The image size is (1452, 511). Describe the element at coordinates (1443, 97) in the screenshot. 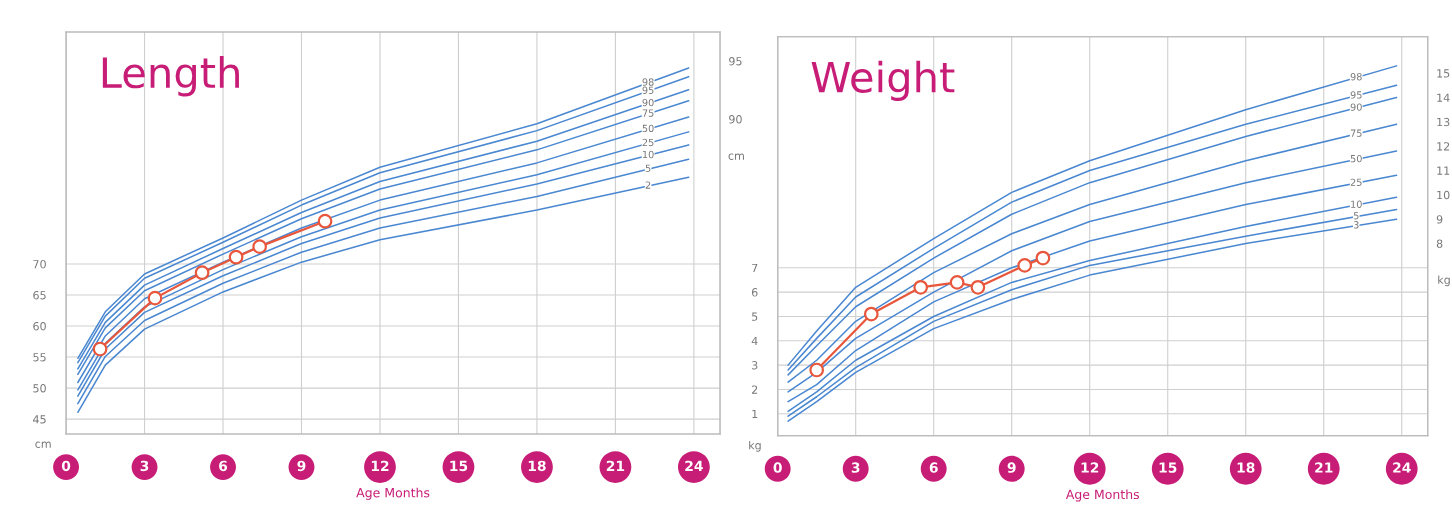

I see `y2-tick-label: 14` at that location.